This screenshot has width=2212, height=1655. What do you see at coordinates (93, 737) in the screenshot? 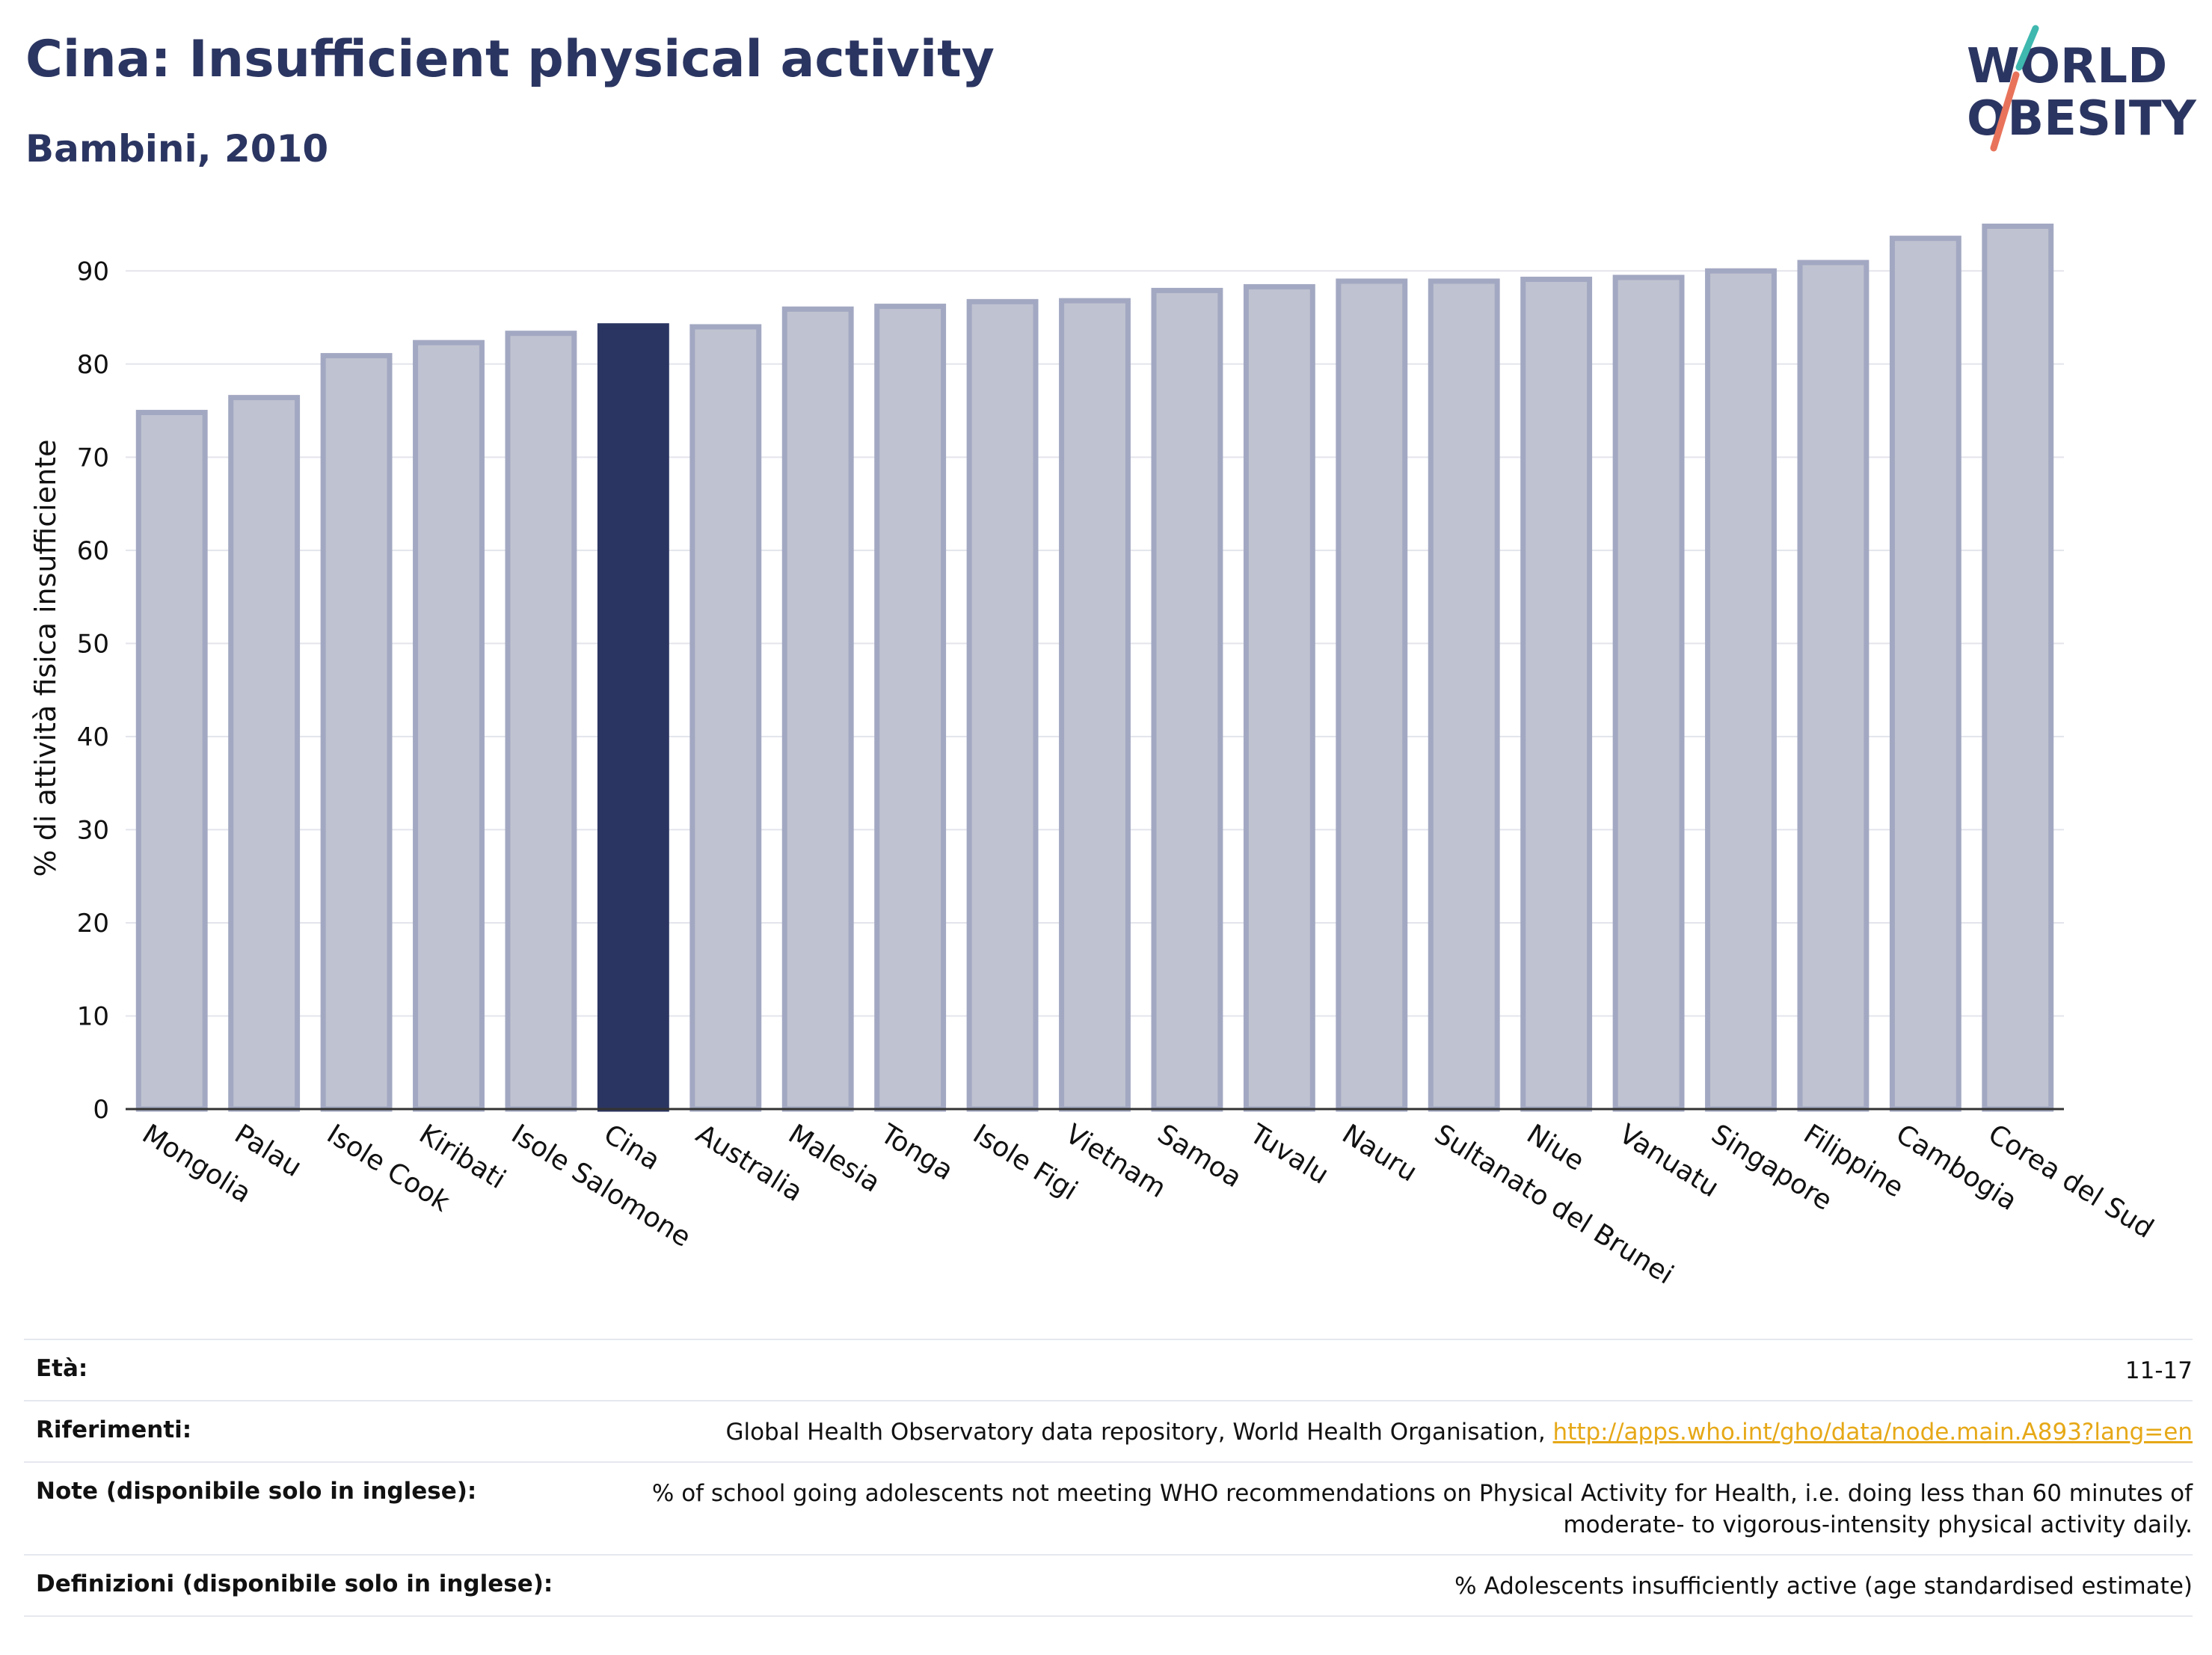
I see `y-tick-label: 40` at bounding box center [93, 737].